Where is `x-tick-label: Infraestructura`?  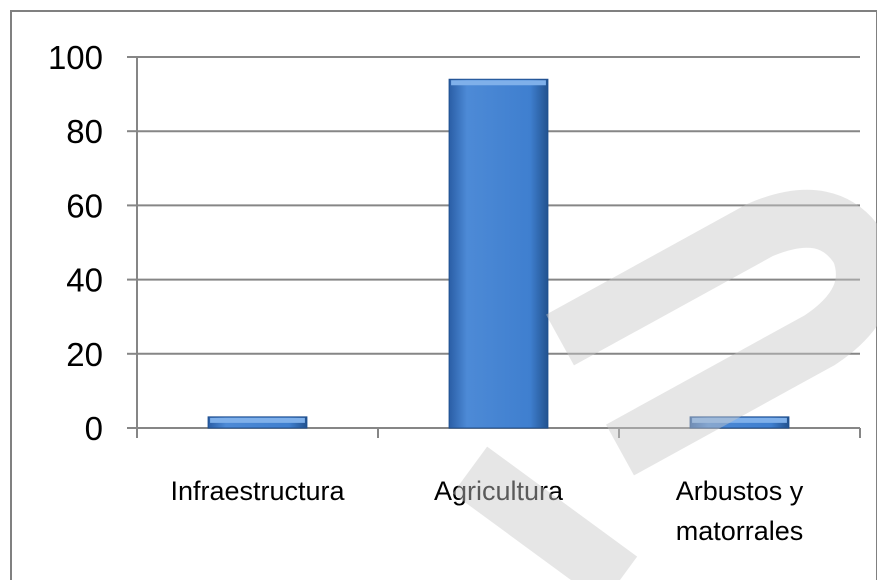
x-tick-label: Infraestructura is located at coordinates (257, 491).